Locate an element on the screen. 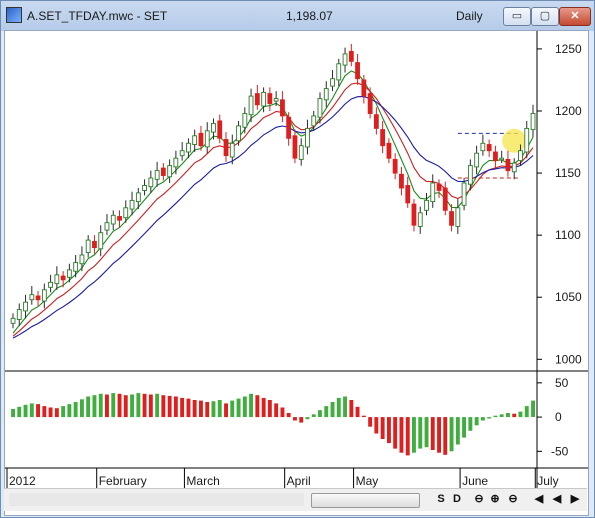  scrollbar-track is located at coordinates (156, 499).